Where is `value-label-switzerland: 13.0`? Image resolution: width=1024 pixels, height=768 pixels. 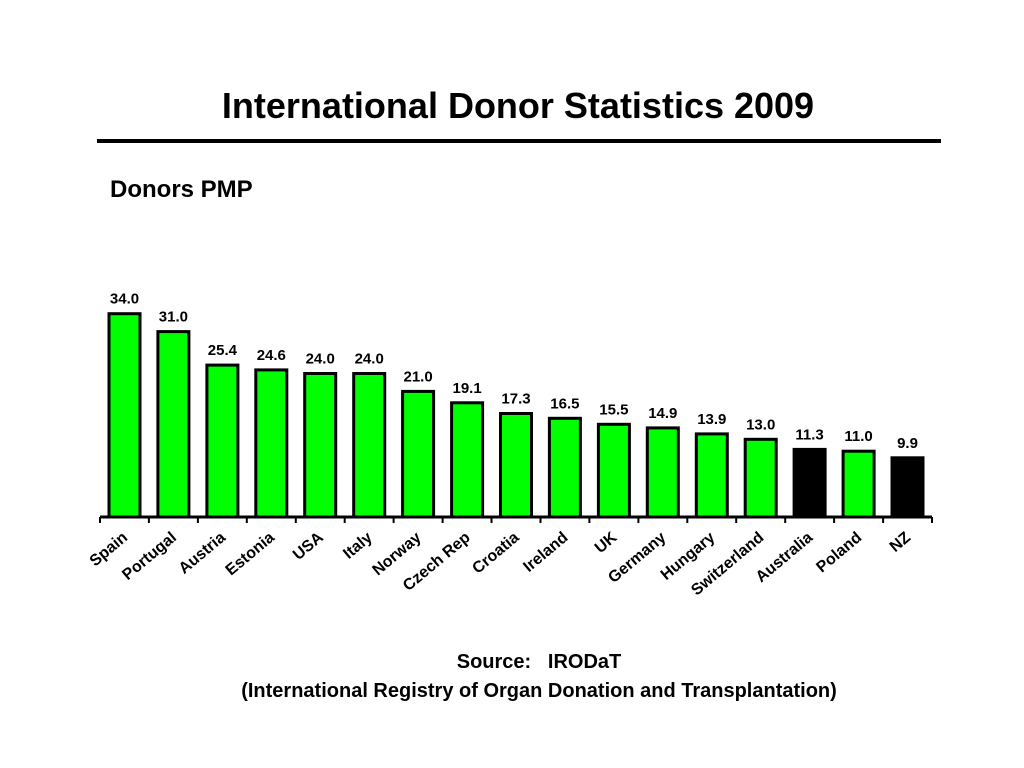
value-label-switzerland: 13.0 is located at coordinates (760, 424).